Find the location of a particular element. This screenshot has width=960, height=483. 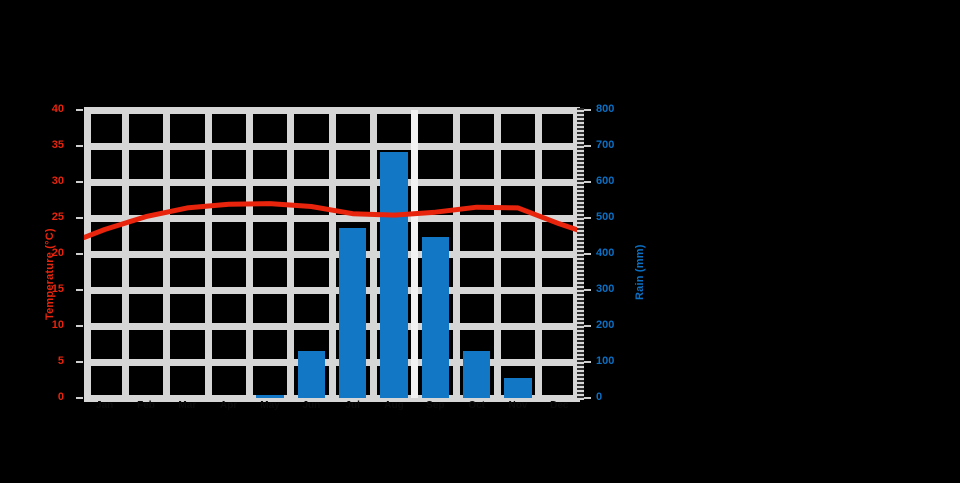

month-label: Aug is located at coordinates (394, 405).